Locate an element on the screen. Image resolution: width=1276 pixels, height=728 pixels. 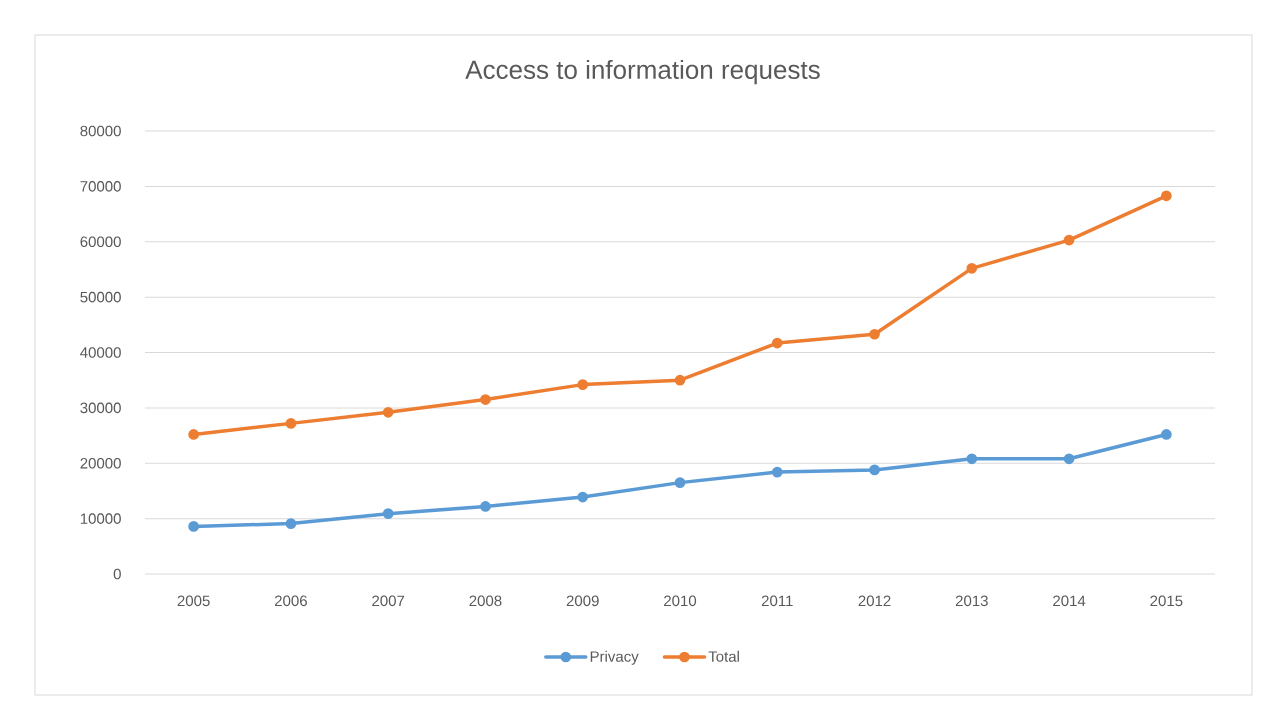
x-tick-label: 2014 is located at coordinates (1069, 601).